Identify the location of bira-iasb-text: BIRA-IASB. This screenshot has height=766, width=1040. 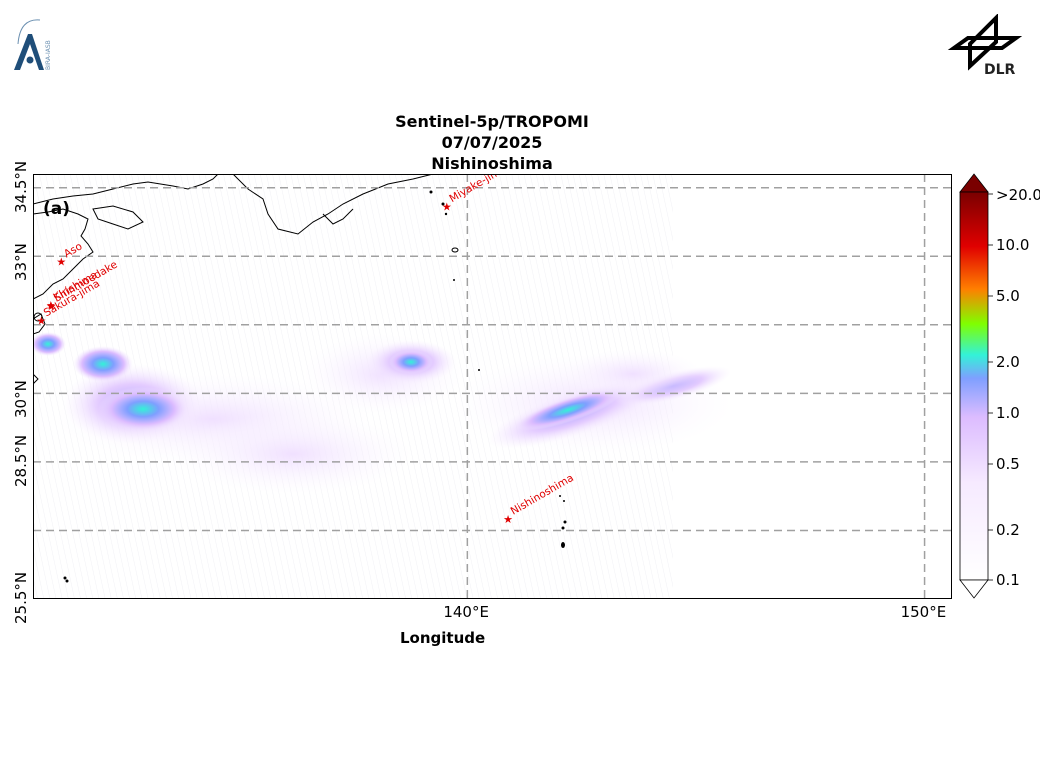
(48, 55).